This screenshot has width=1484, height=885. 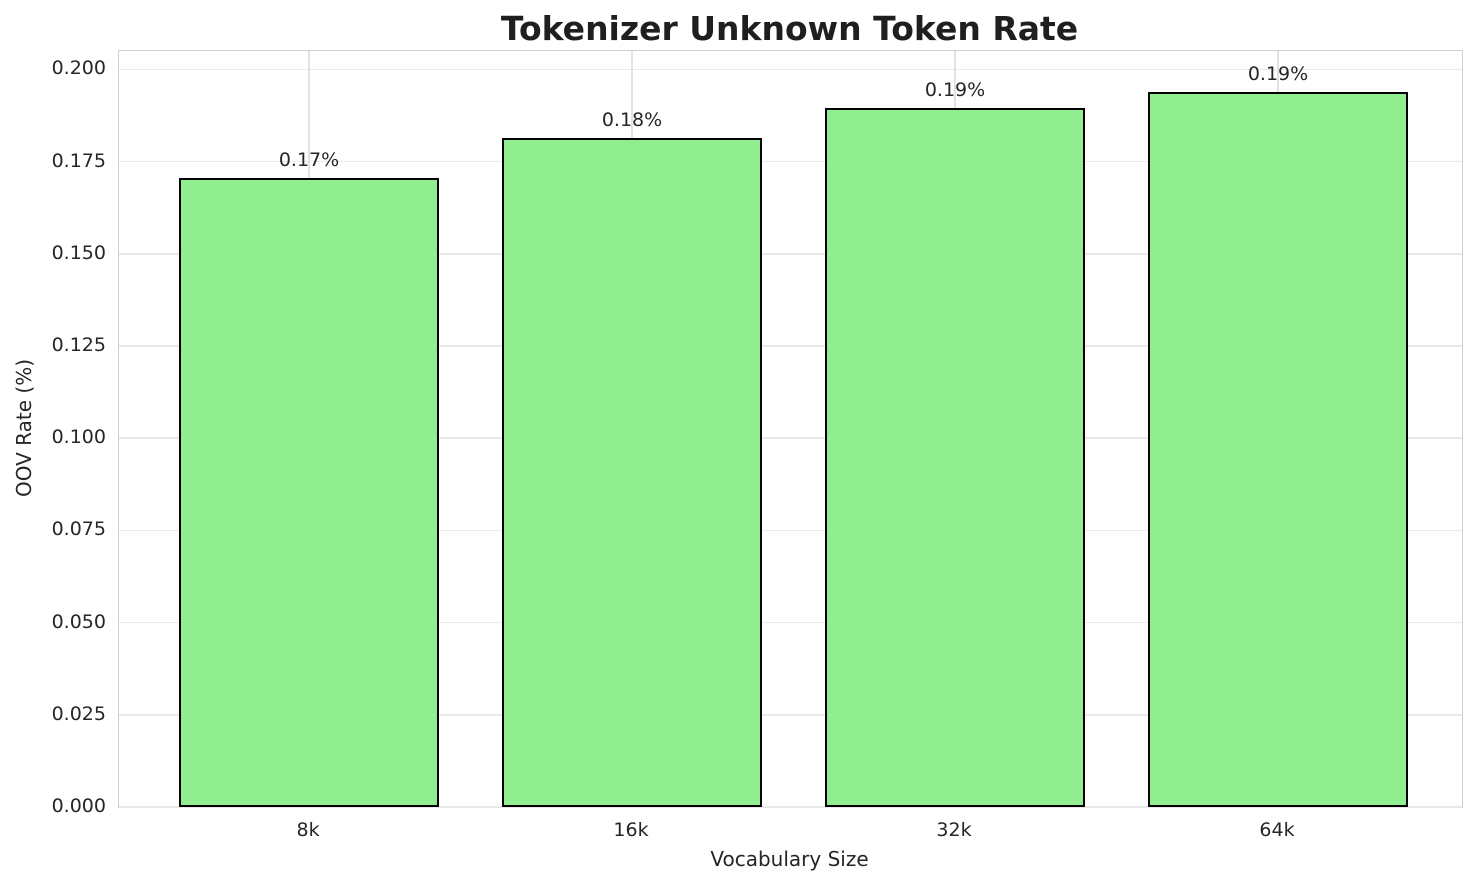 I want to click on y-tick-label: 0.175, so click(x=78, y=160).